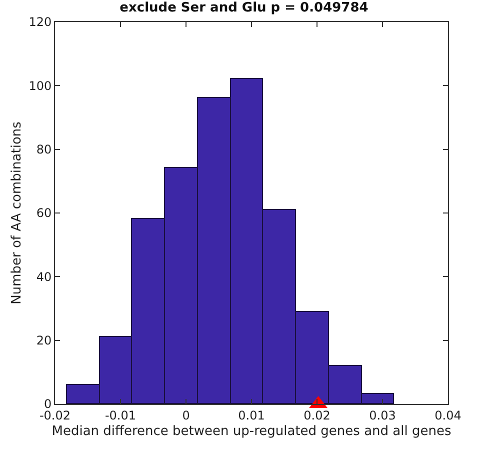 The image size is (488, 449). Describe the element at coordinates (186, 415) in the screenshot. I see `x-tick-label: 0` at that location.